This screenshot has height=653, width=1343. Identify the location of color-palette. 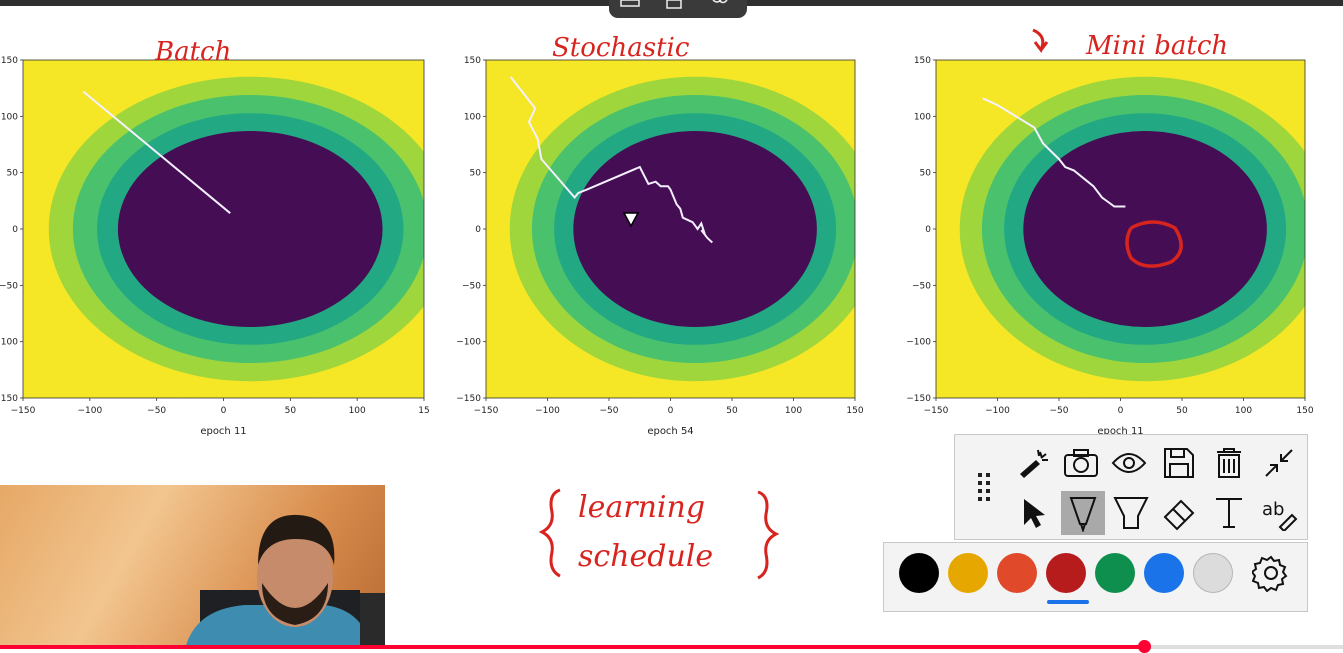
(1095, 577).